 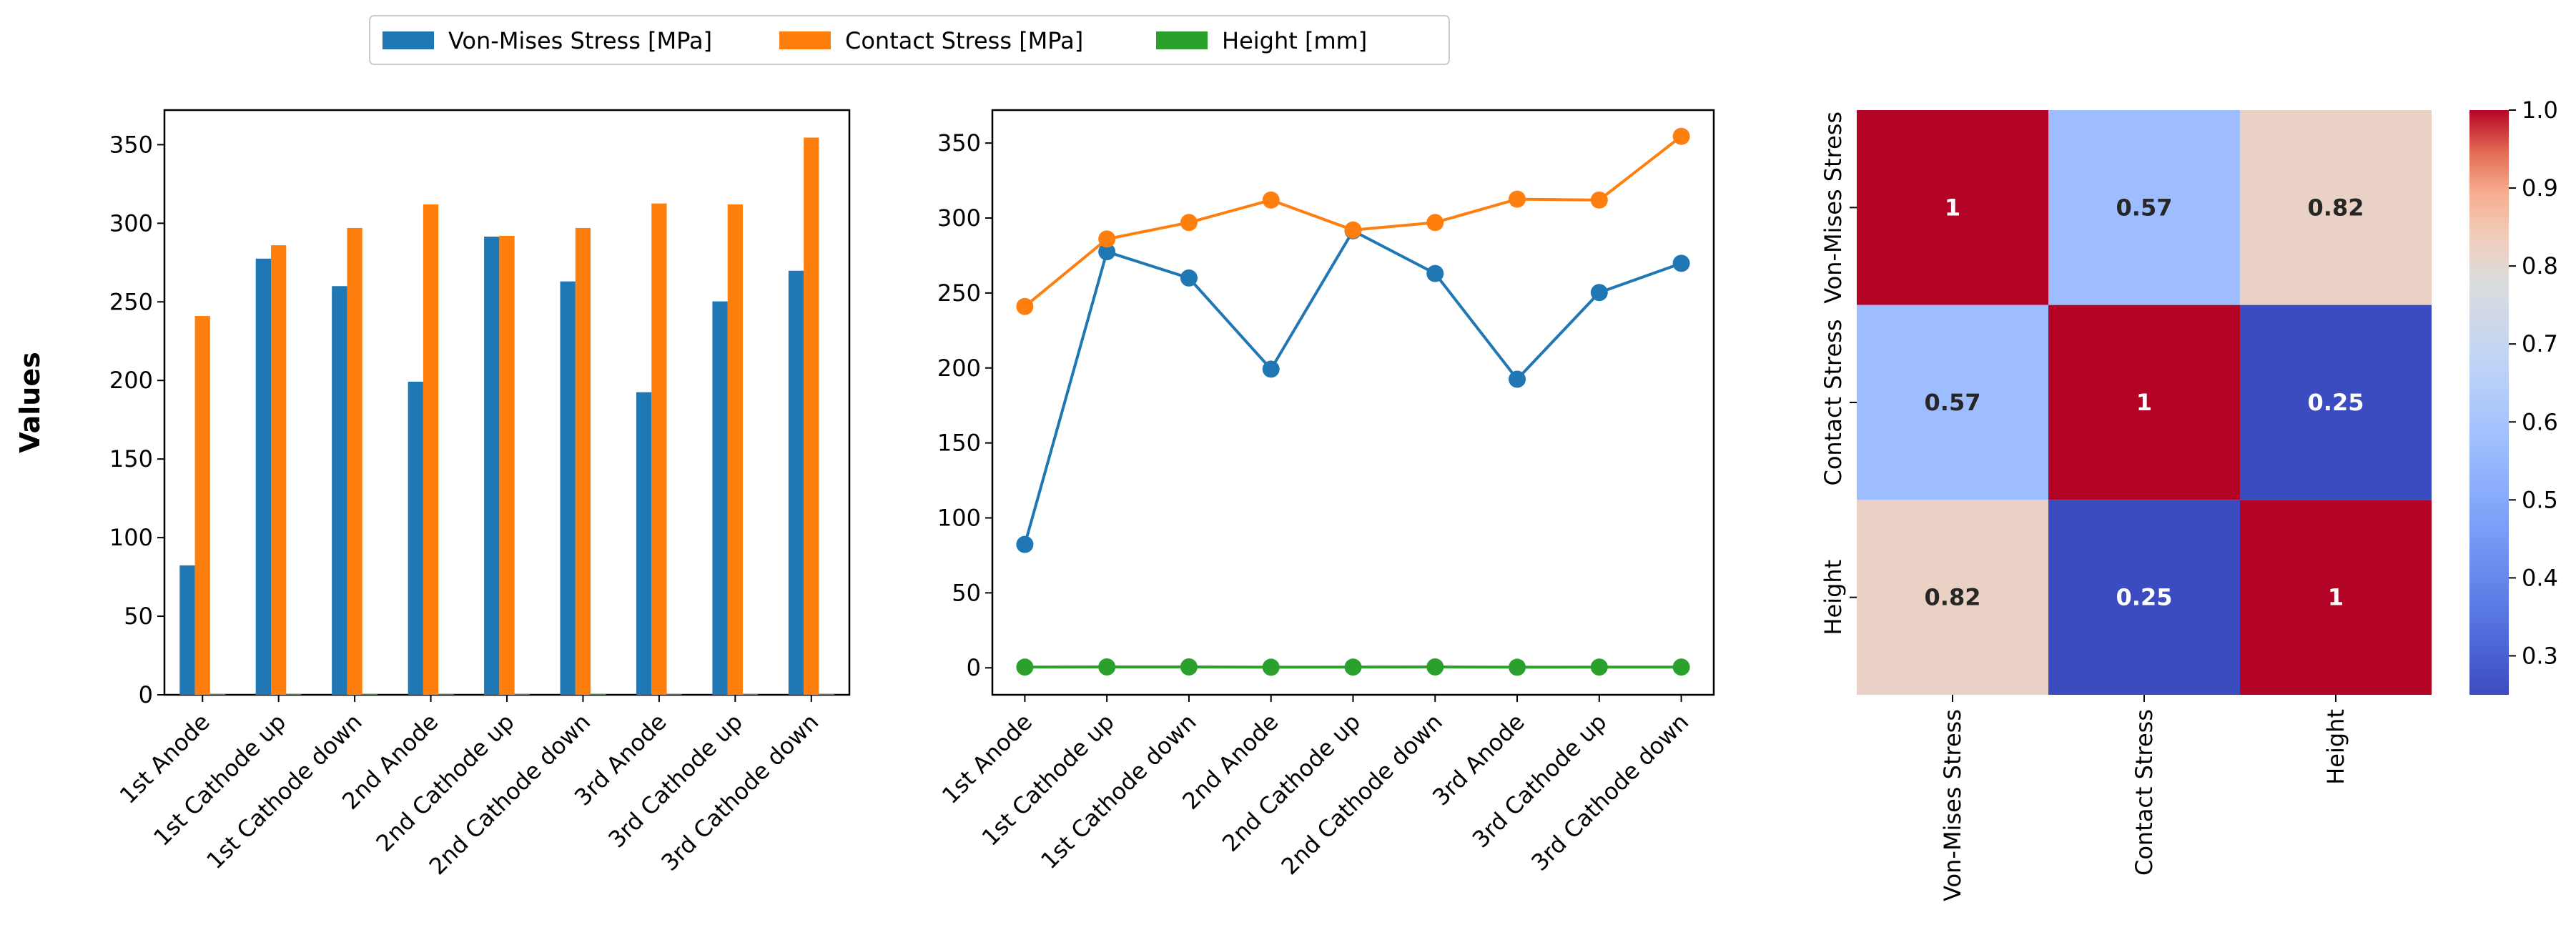 I want to click on legend-label: Contact Stress [MPa], so click(x=964, y=41).